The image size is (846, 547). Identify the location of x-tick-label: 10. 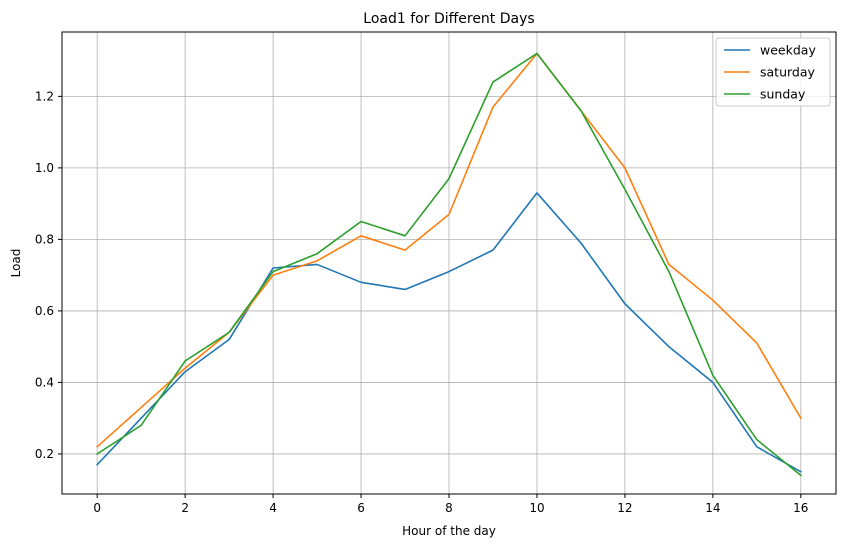
(536, 508).